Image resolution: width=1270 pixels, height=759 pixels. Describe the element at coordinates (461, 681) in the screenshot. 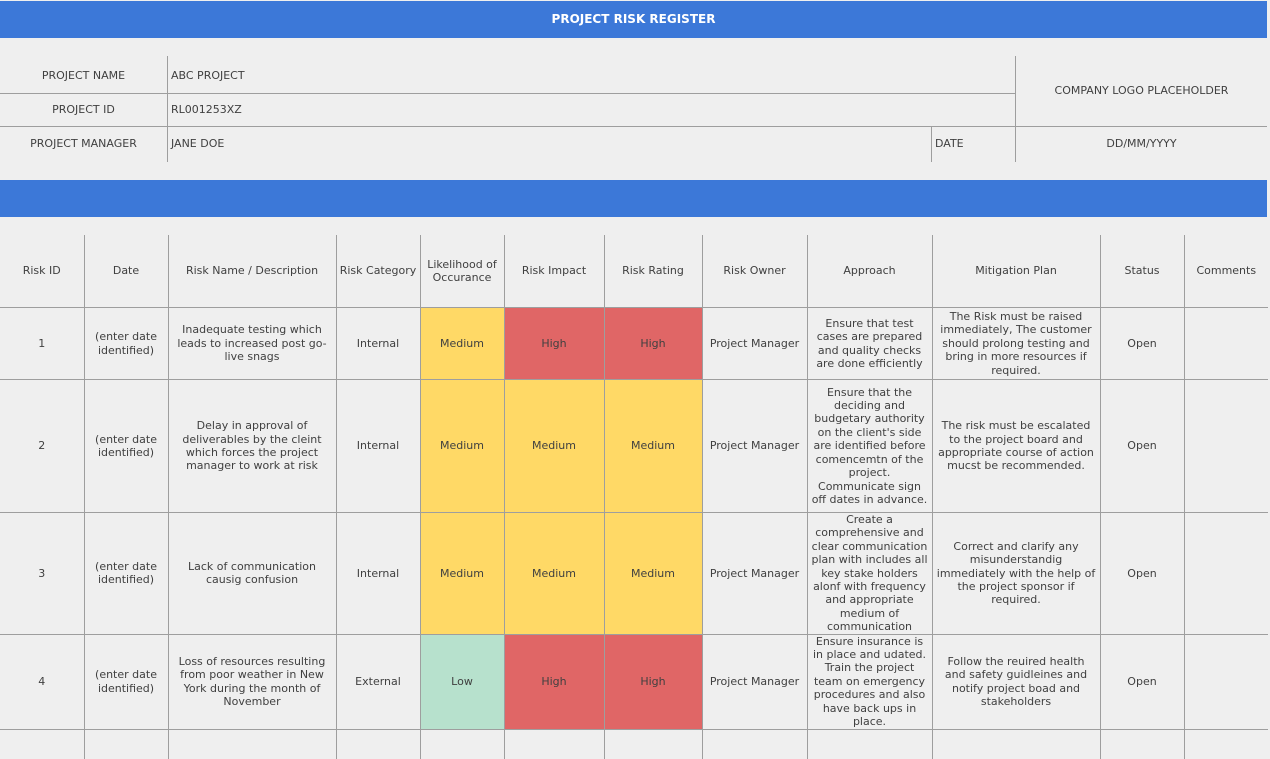

I see `likelihood-cell: Low` at that location.